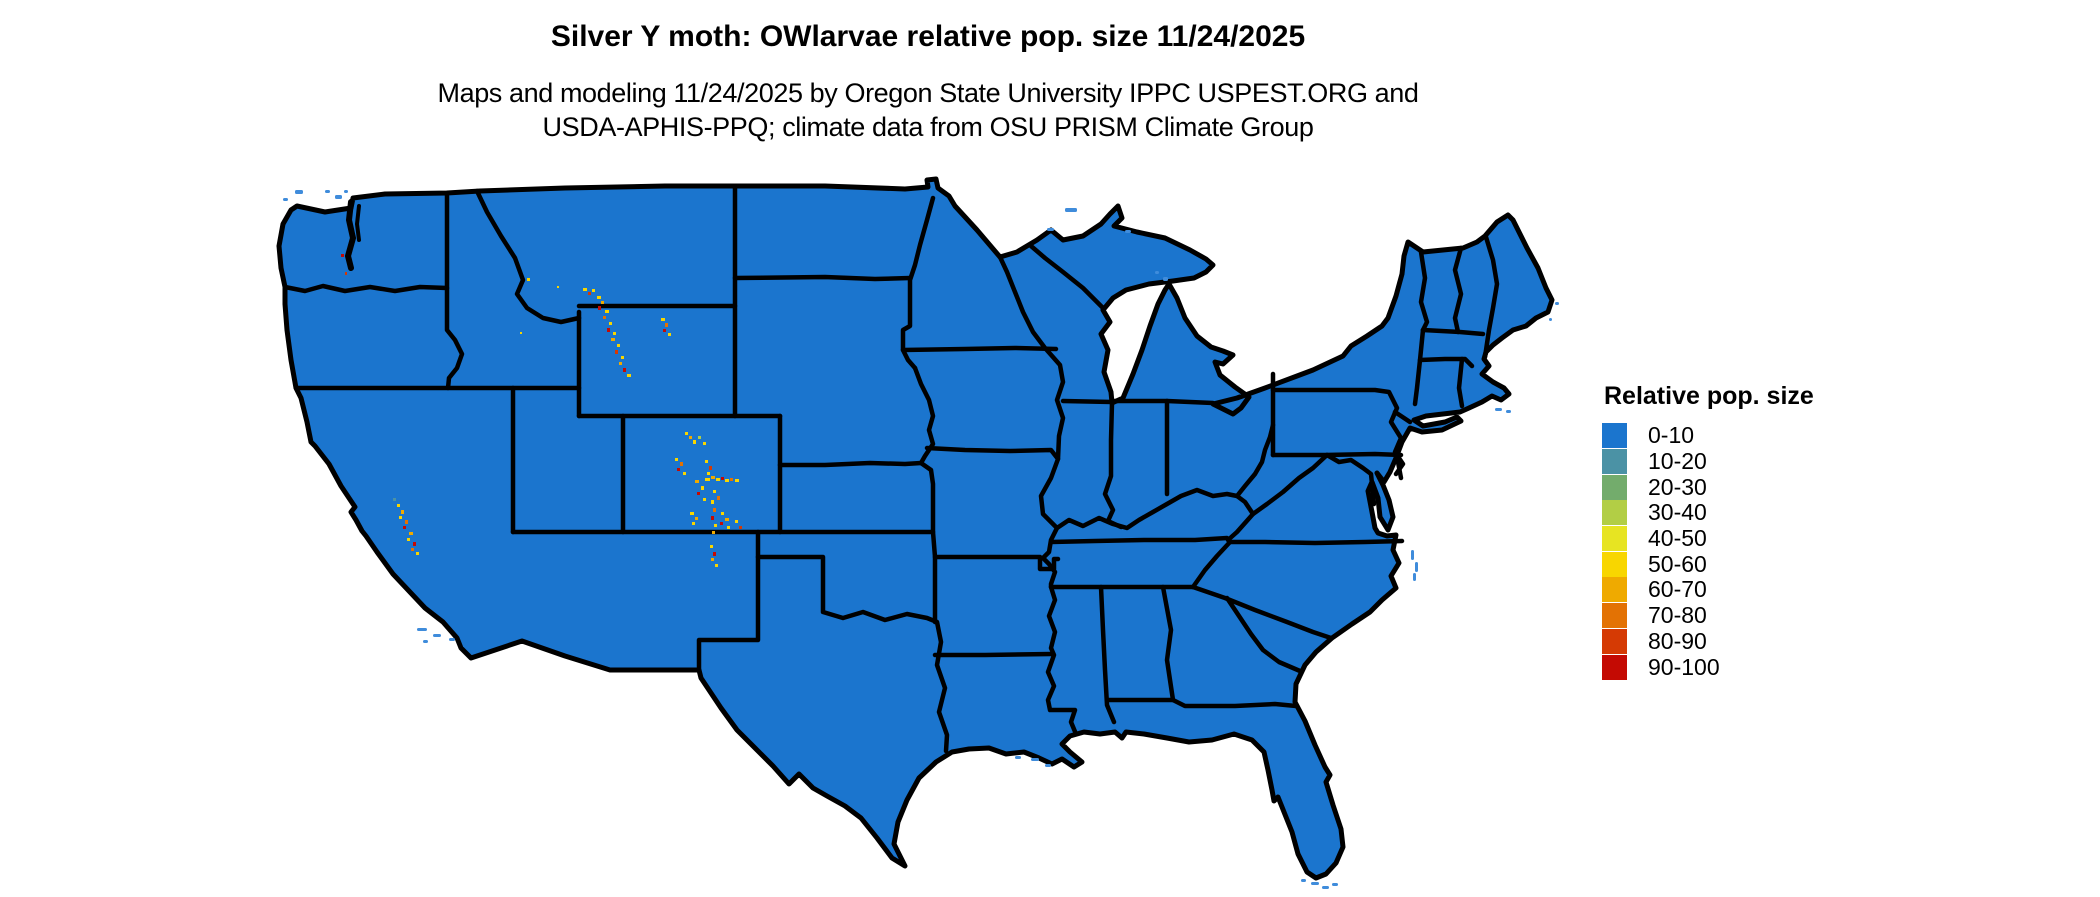 This screenshot has height=897, width=2100. Describe the element at coordinates (1677, 486) in the screenshot. I see `legend-label: 20-30` at that location.